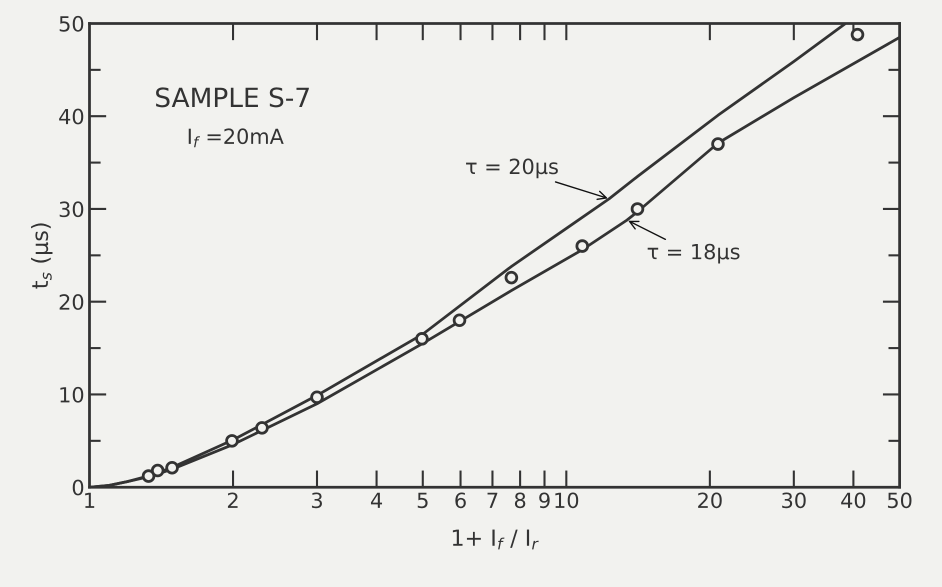  What do you see at coordinates (900, 500) in the screenshot?
I see `x-tick-label: 50` at bounding box center [900, 500].